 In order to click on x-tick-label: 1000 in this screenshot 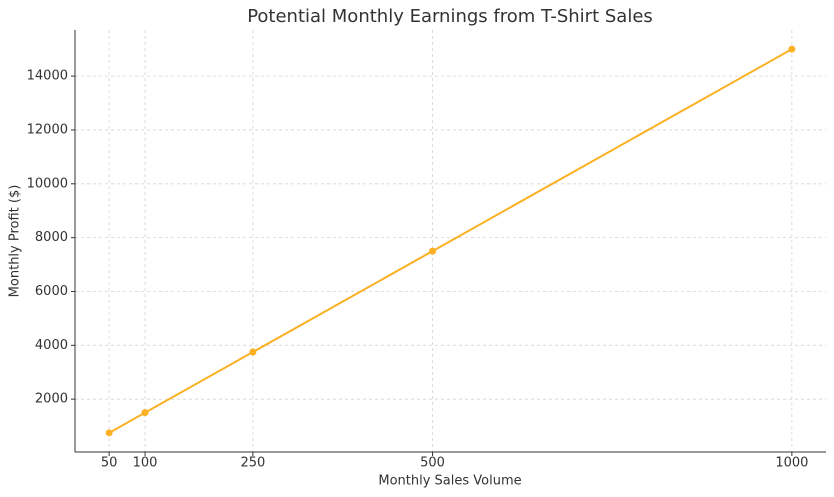, I will do `click(791, 463)`.